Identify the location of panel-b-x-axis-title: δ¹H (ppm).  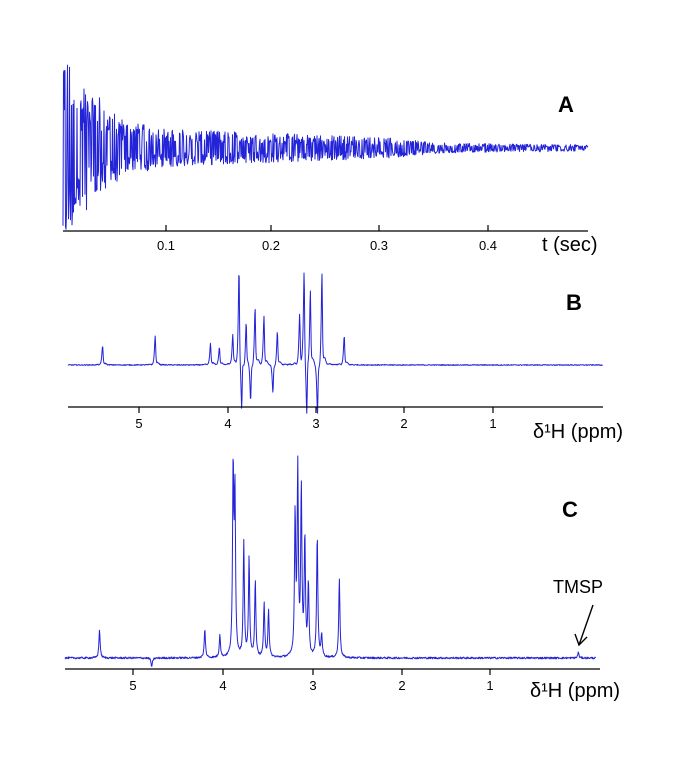
(578, 432).